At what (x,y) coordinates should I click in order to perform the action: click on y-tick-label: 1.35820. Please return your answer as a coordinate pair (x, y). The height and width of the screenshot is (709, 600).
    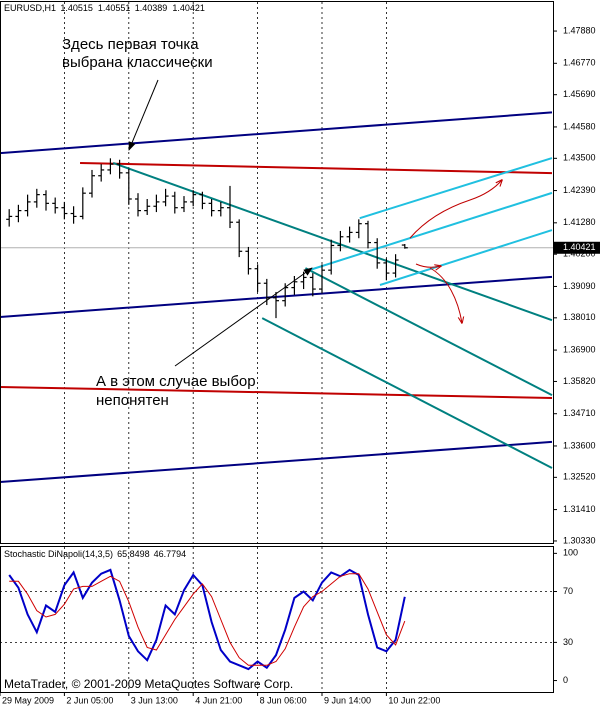
    Looking at the image, I should click on (579, 381).